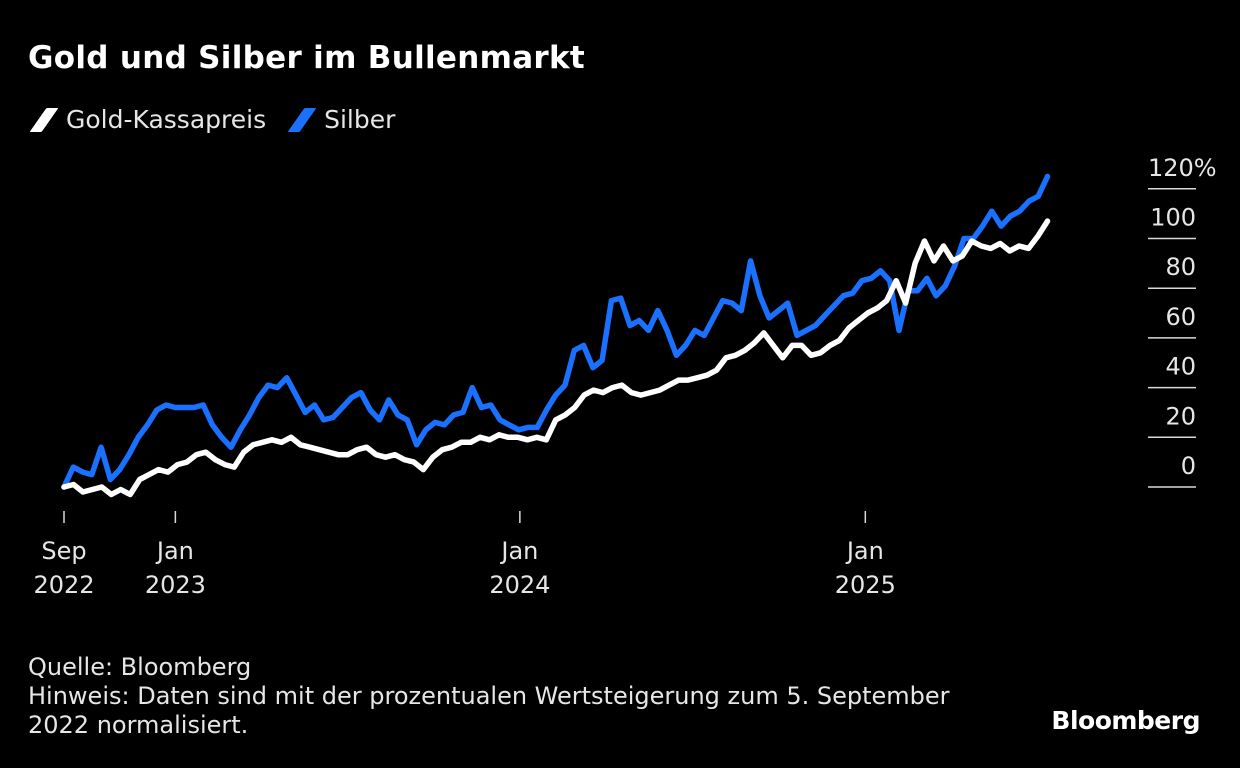 The width and height of the screenshot is (1240, 768). Describe the element at coordinates (1173, 218) in the screenshot. I see `y-tick-label: 100` at that location.